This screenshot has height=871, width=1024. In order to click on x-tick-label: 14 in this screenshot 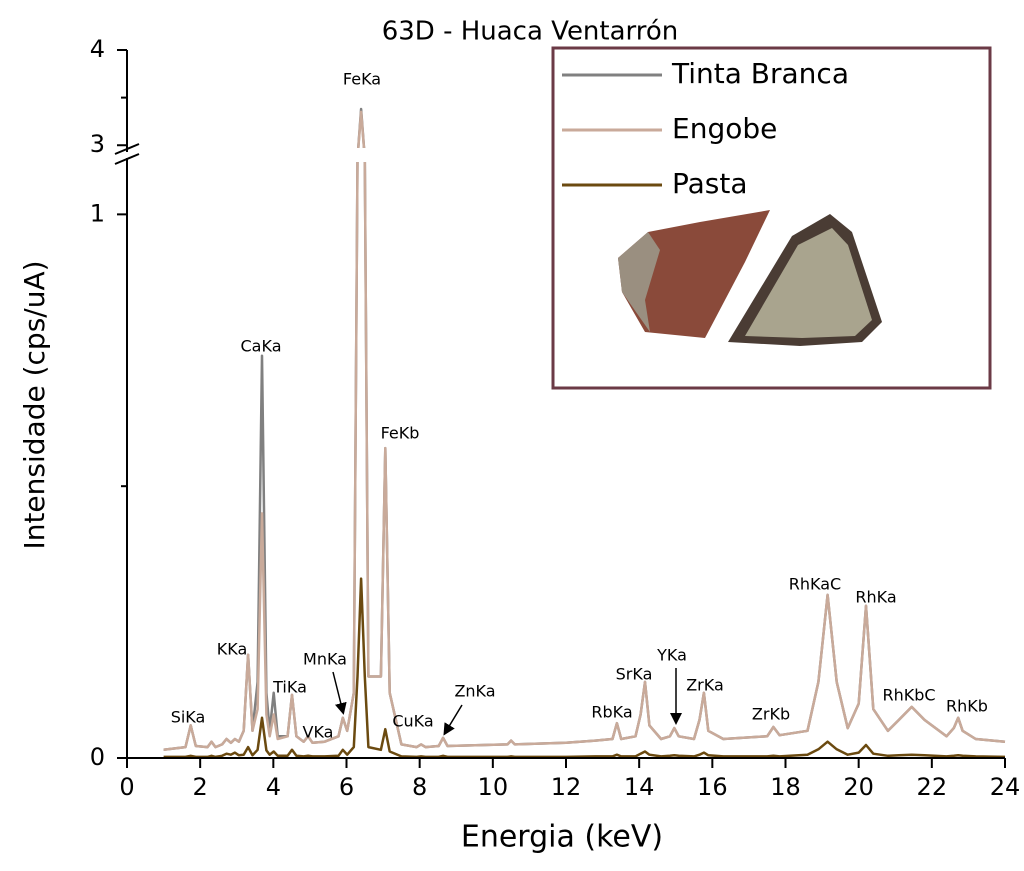, I will do `click(639, 787)`.